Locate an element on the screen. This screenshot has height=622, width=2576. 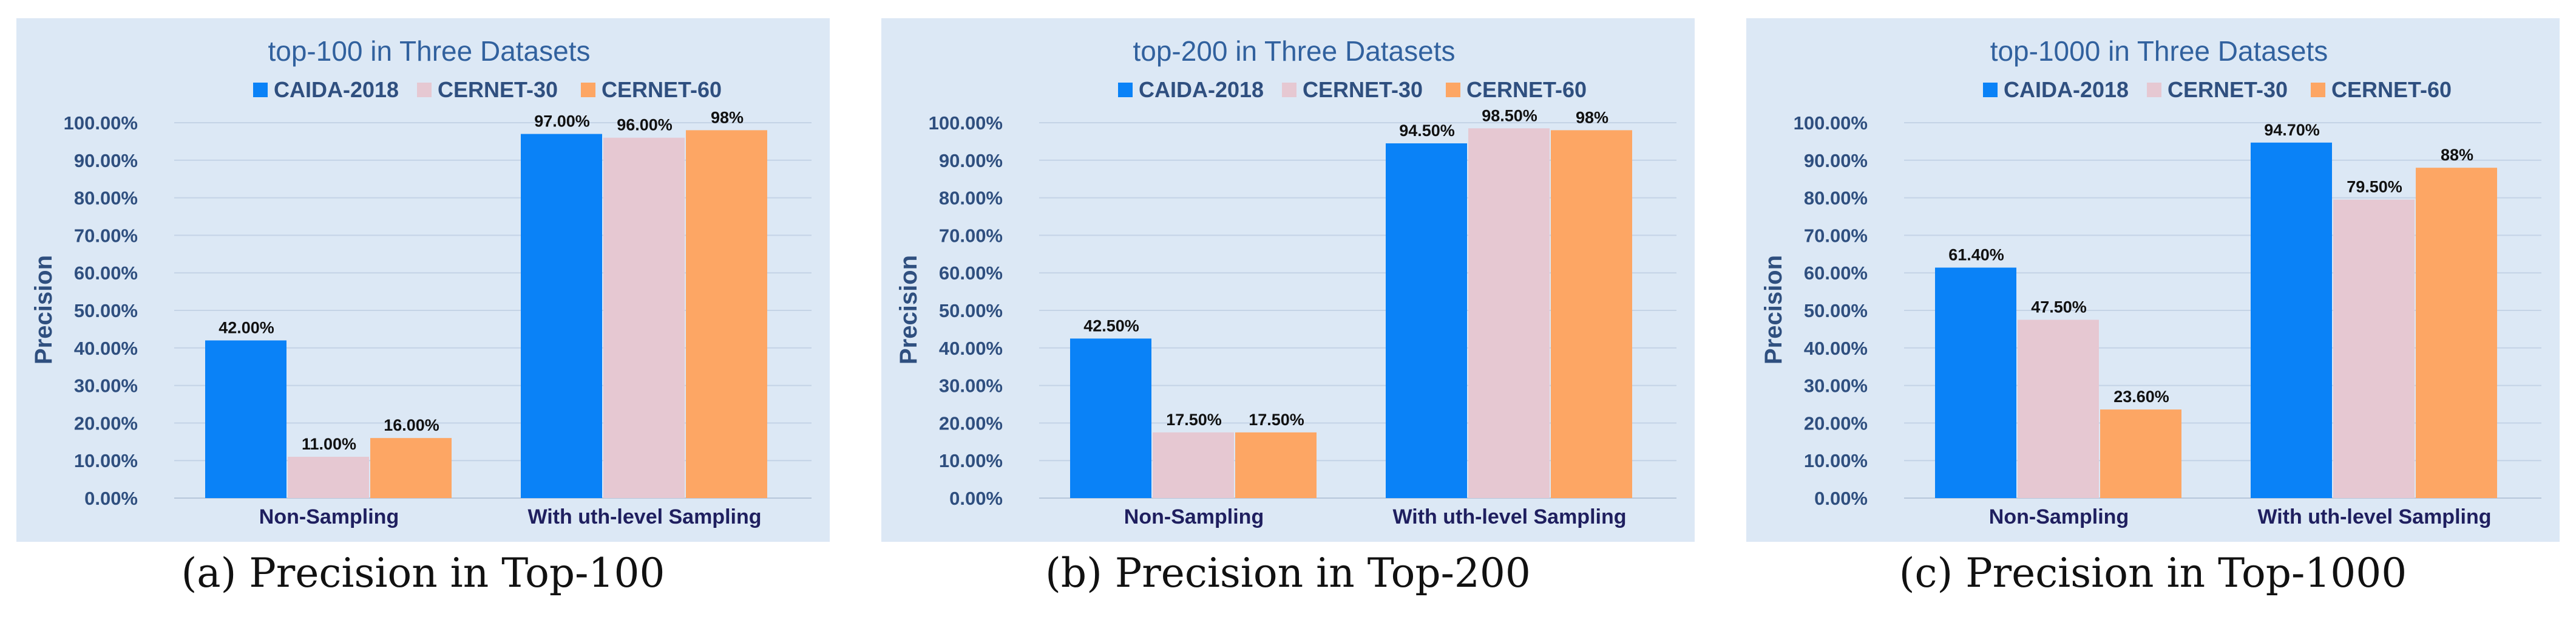
data-label-cernet-30-with-uth-level-sampling: 96.00% is located at coordinates (645, 125).